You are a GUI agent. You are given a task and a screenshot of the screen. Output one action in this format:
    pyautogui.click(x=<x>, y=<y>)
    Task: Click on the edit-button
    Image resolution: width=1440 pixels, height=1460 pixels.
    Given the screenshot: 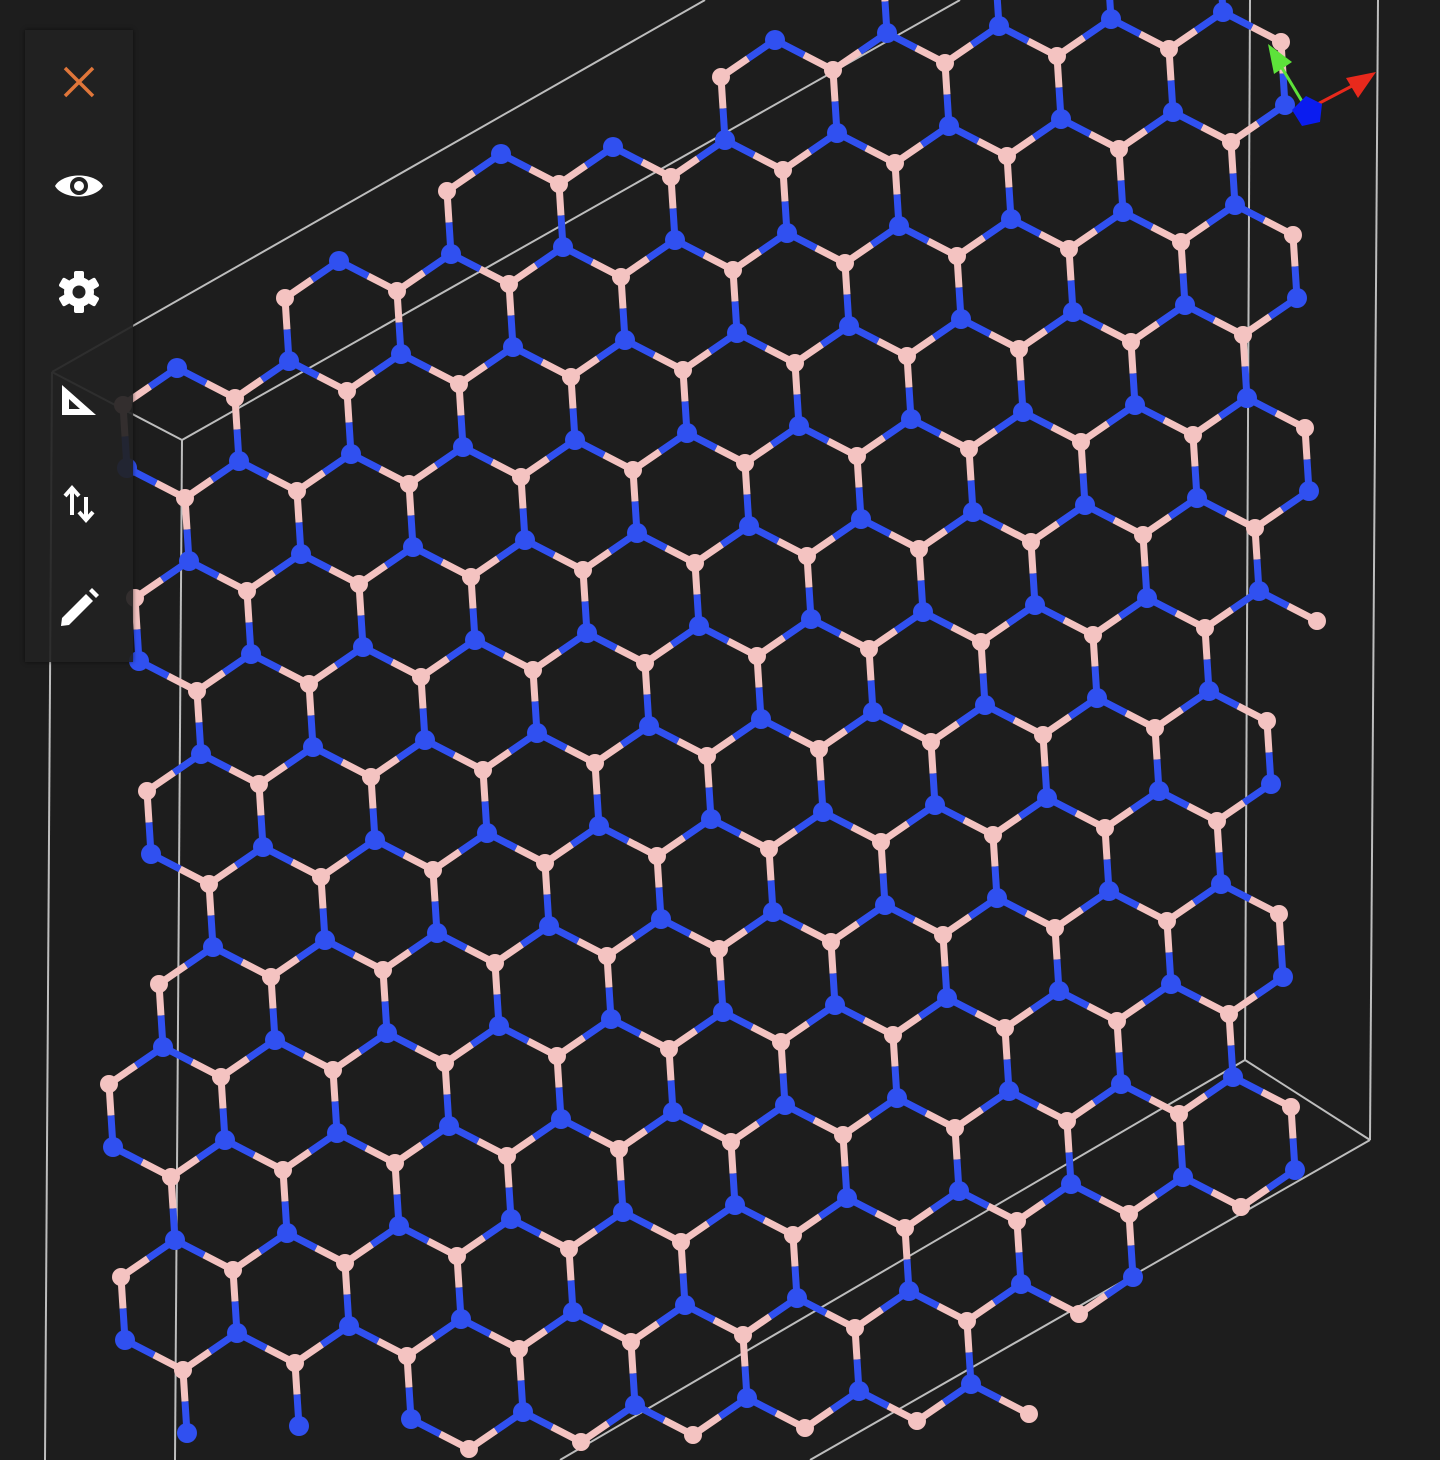 What is the action you would take?
    pyautogui.click(x=79, y=608)
    